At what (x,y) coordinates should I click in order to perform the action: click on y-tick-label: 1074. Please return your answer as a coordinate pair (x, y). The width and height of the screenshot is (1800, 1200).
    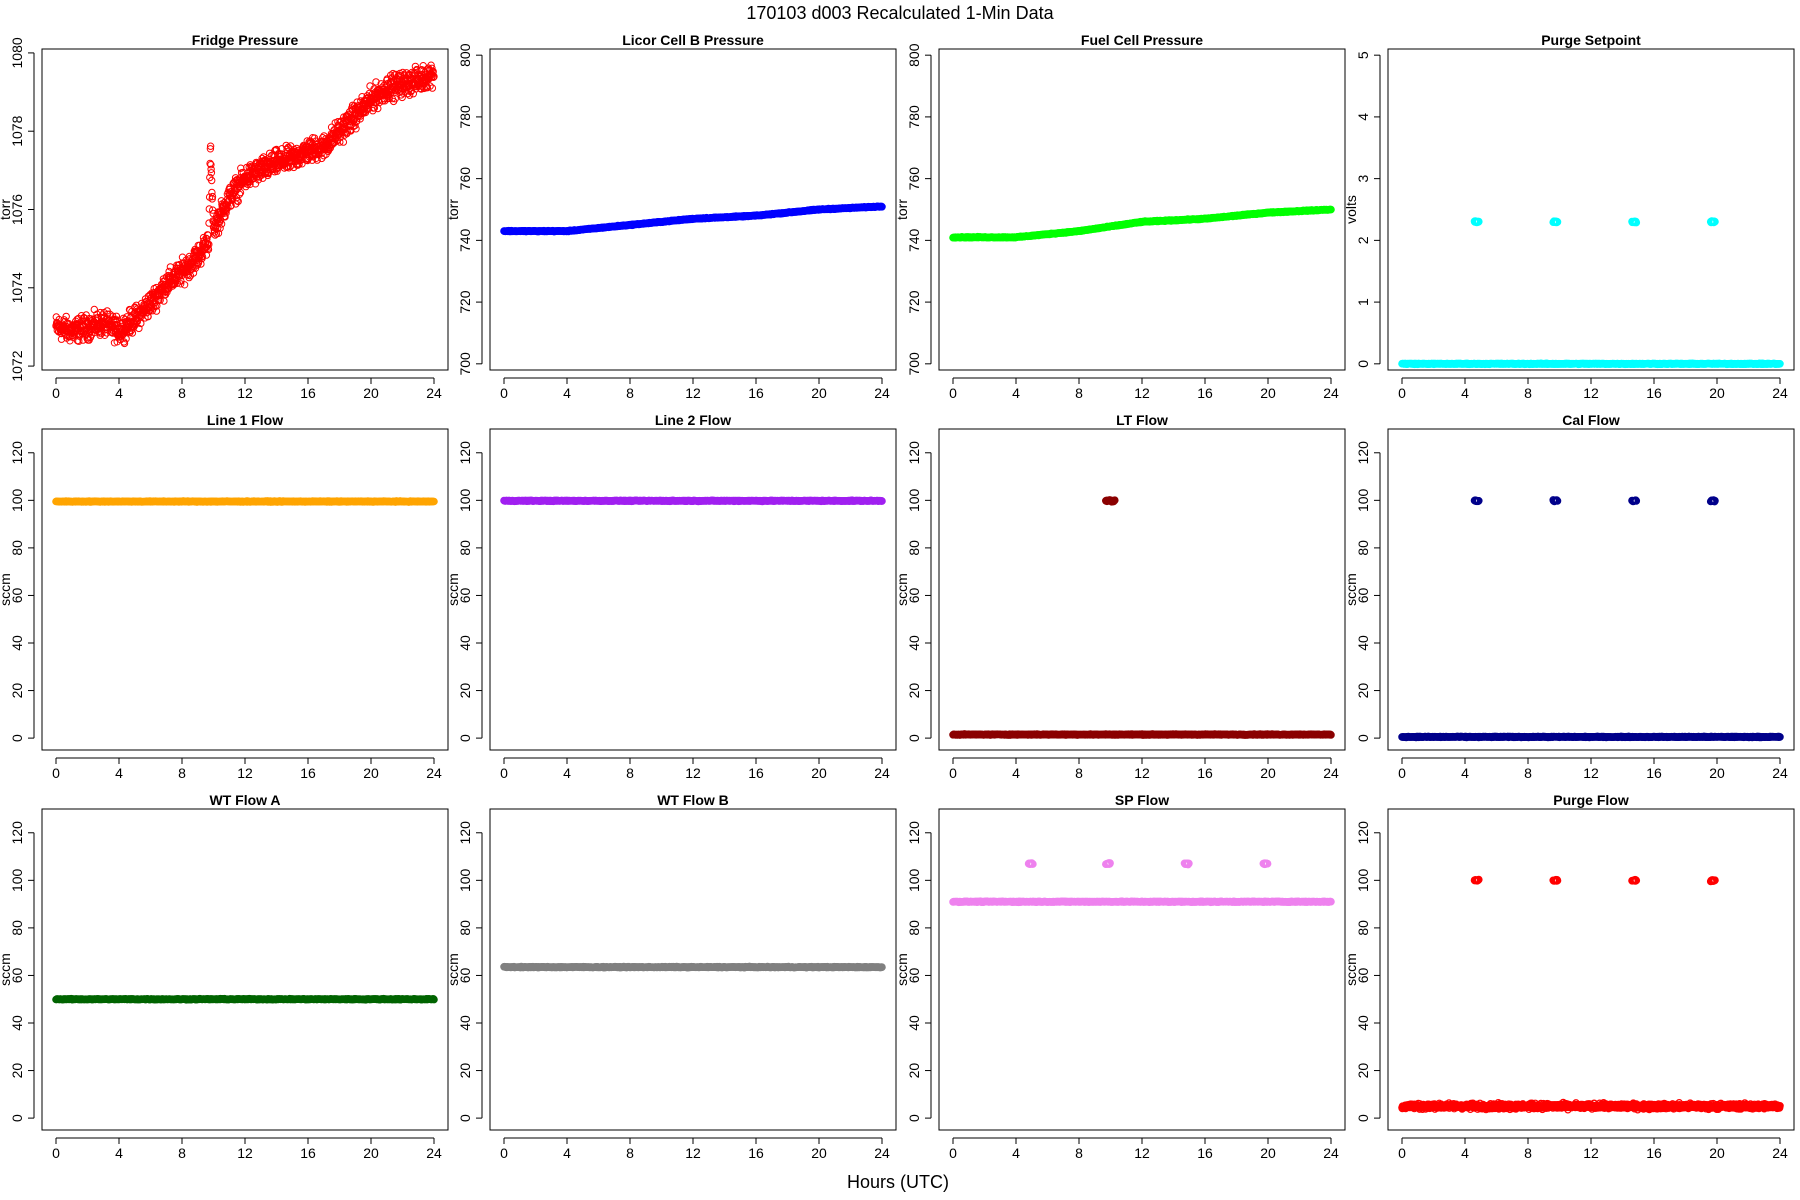
    Looking at the image, I should click on (17, 287).